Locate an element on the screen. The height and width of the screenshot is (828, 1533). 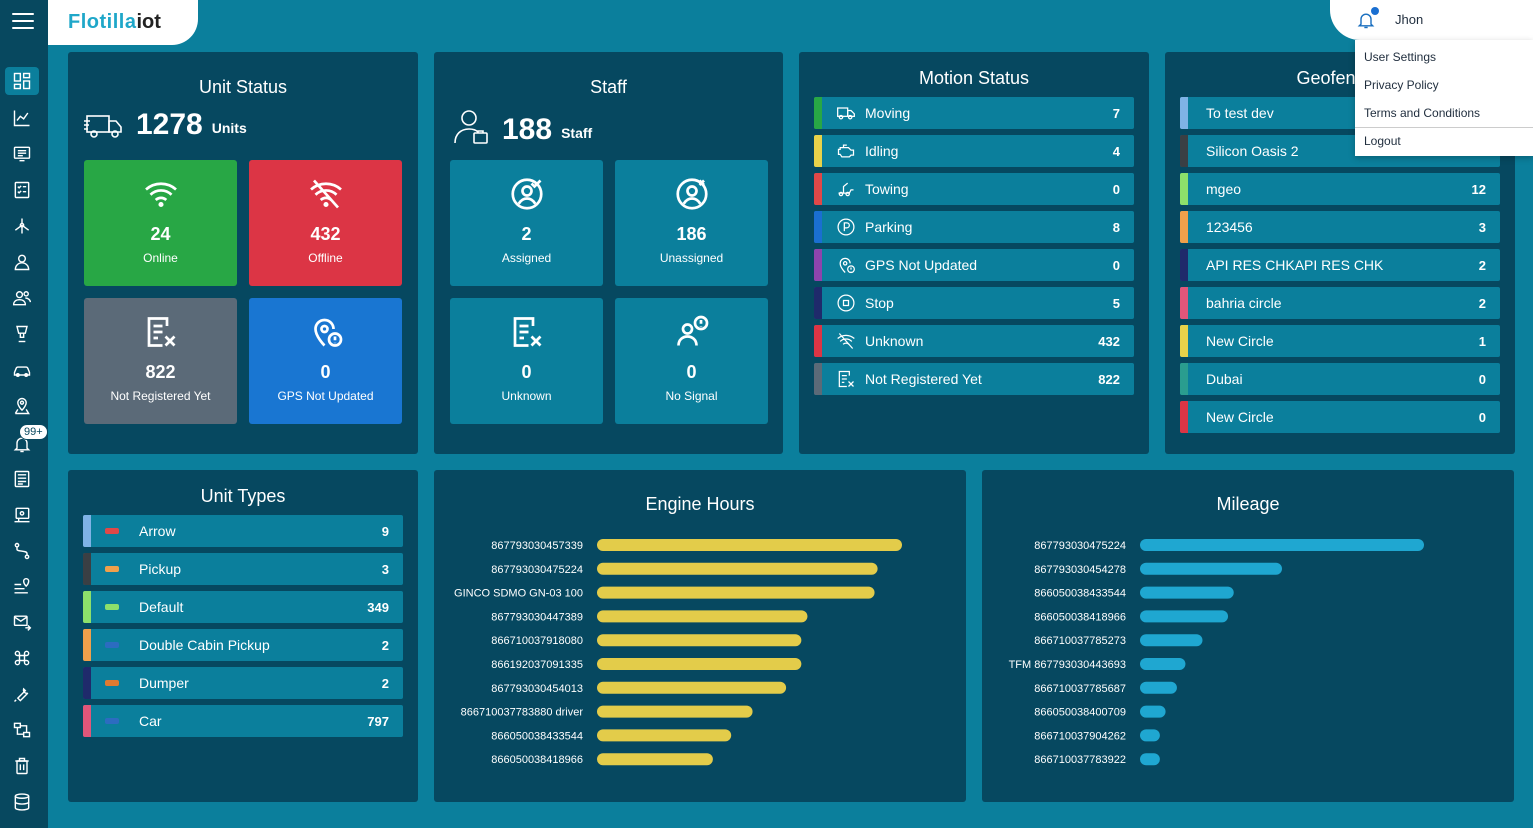
motion-status-row: Towing 0 is located at coordinates (974, 189).